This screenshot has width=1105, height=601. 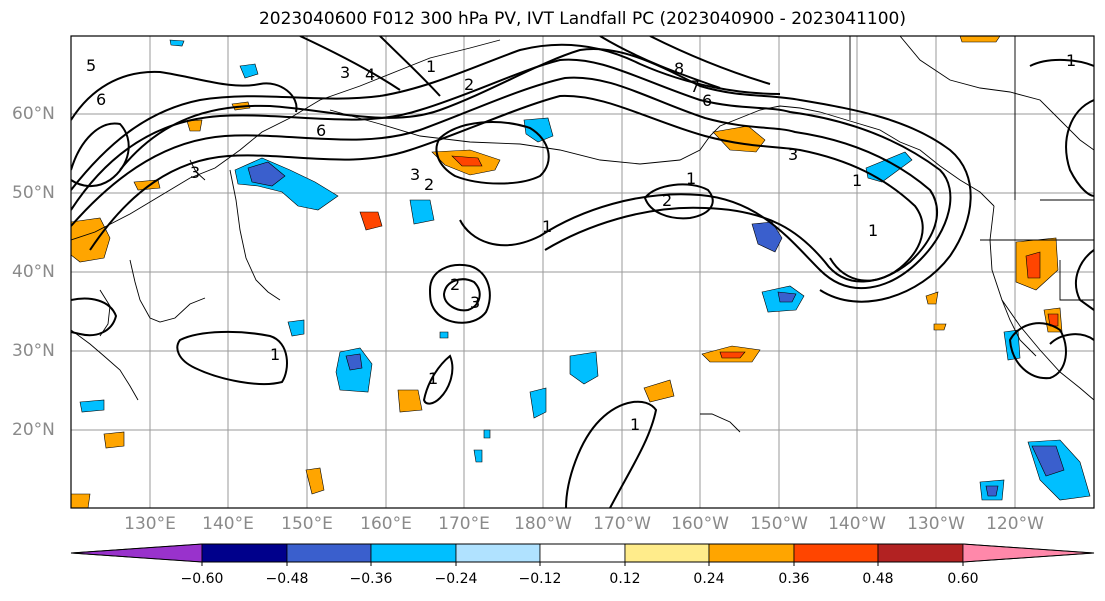 What do you see at coordinates (371, 579) in the screenshot?
I see `colorbar-tick-label: −0.36` at bounding box center [371, 579].